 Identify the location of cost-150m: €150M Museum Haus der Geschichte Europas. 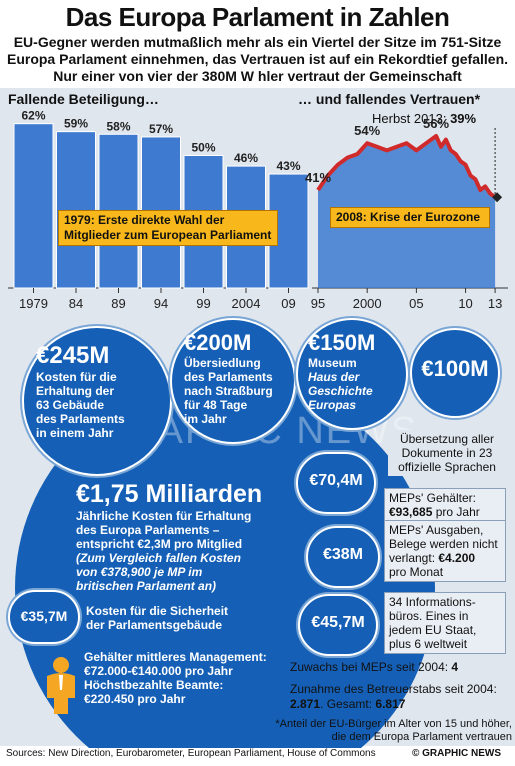
(357, 371).